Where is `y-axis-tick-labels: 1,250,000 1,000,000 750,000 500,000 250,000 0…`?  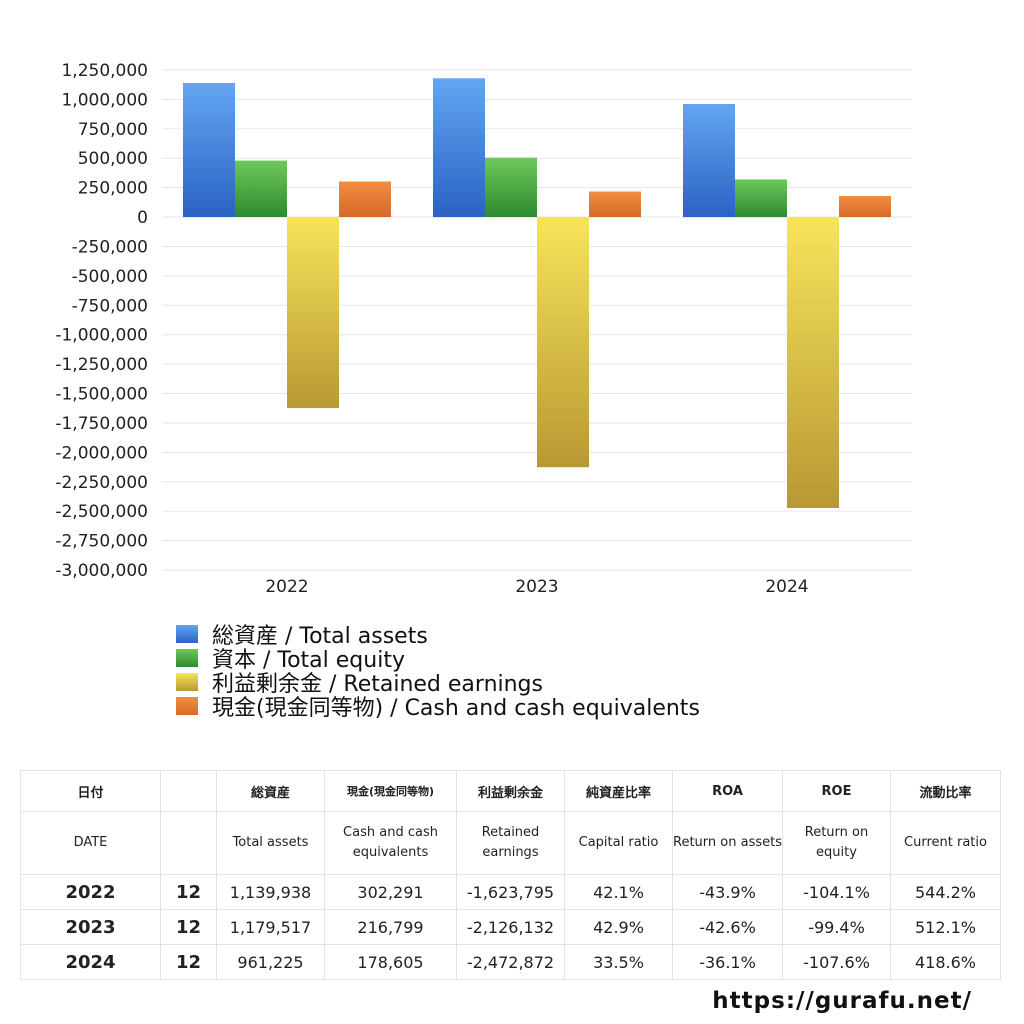
y-axis-tick-labels: 1,250,000 1,000,000 750,000 500,000 250,000 0… is located at coordinates (101, 321).